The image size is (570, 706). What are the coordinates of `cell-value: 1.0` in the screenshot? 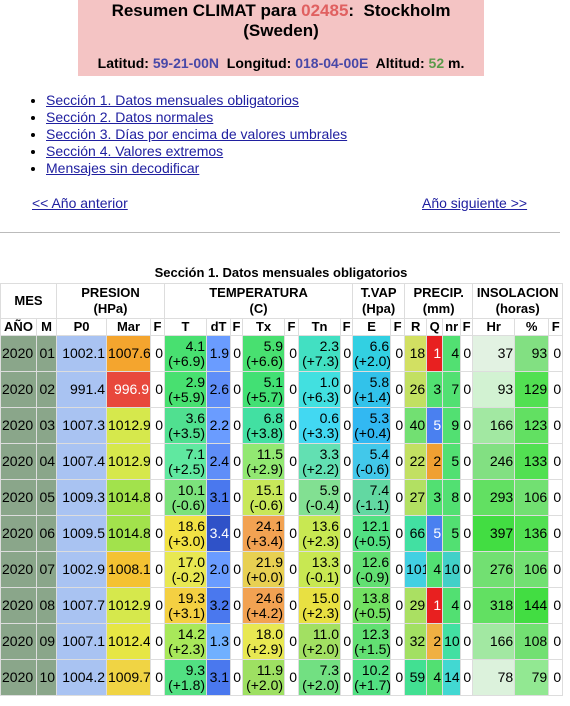 It's located at (329, 381).